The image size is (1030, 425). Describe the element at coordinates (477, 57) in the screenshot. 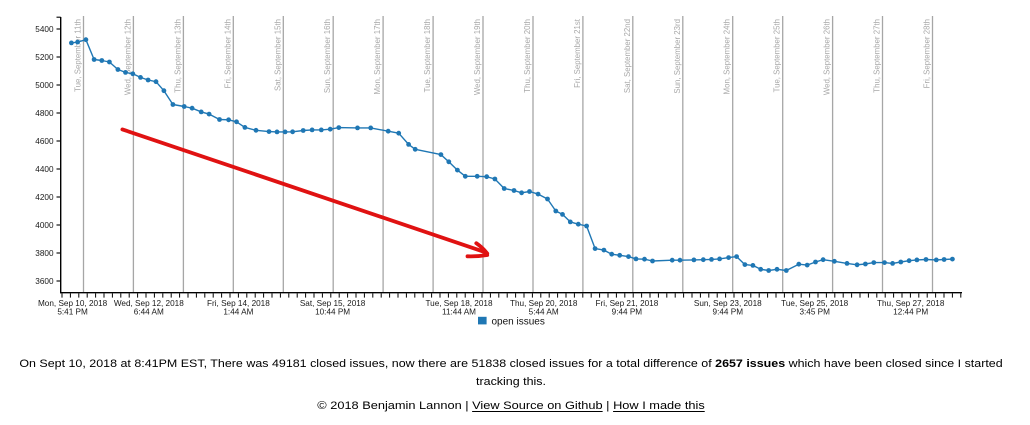

I see `svg-text: Wed, September 19th` at that location.